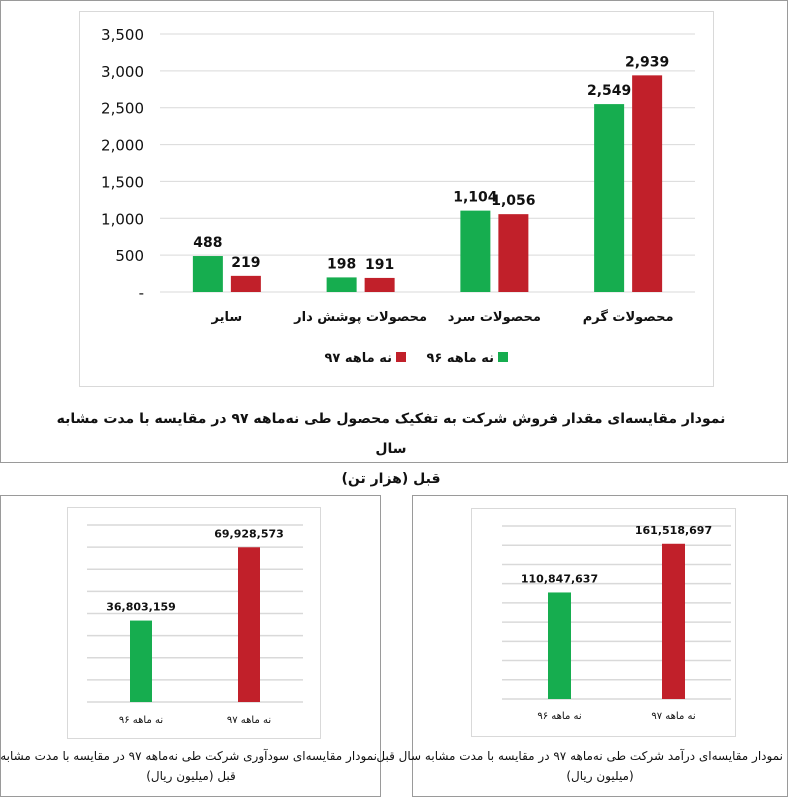  What do you see at coordinates (141, 607) in the screenshot?
I see `data-label: 36,803,159` at bounding box center [141, 607].